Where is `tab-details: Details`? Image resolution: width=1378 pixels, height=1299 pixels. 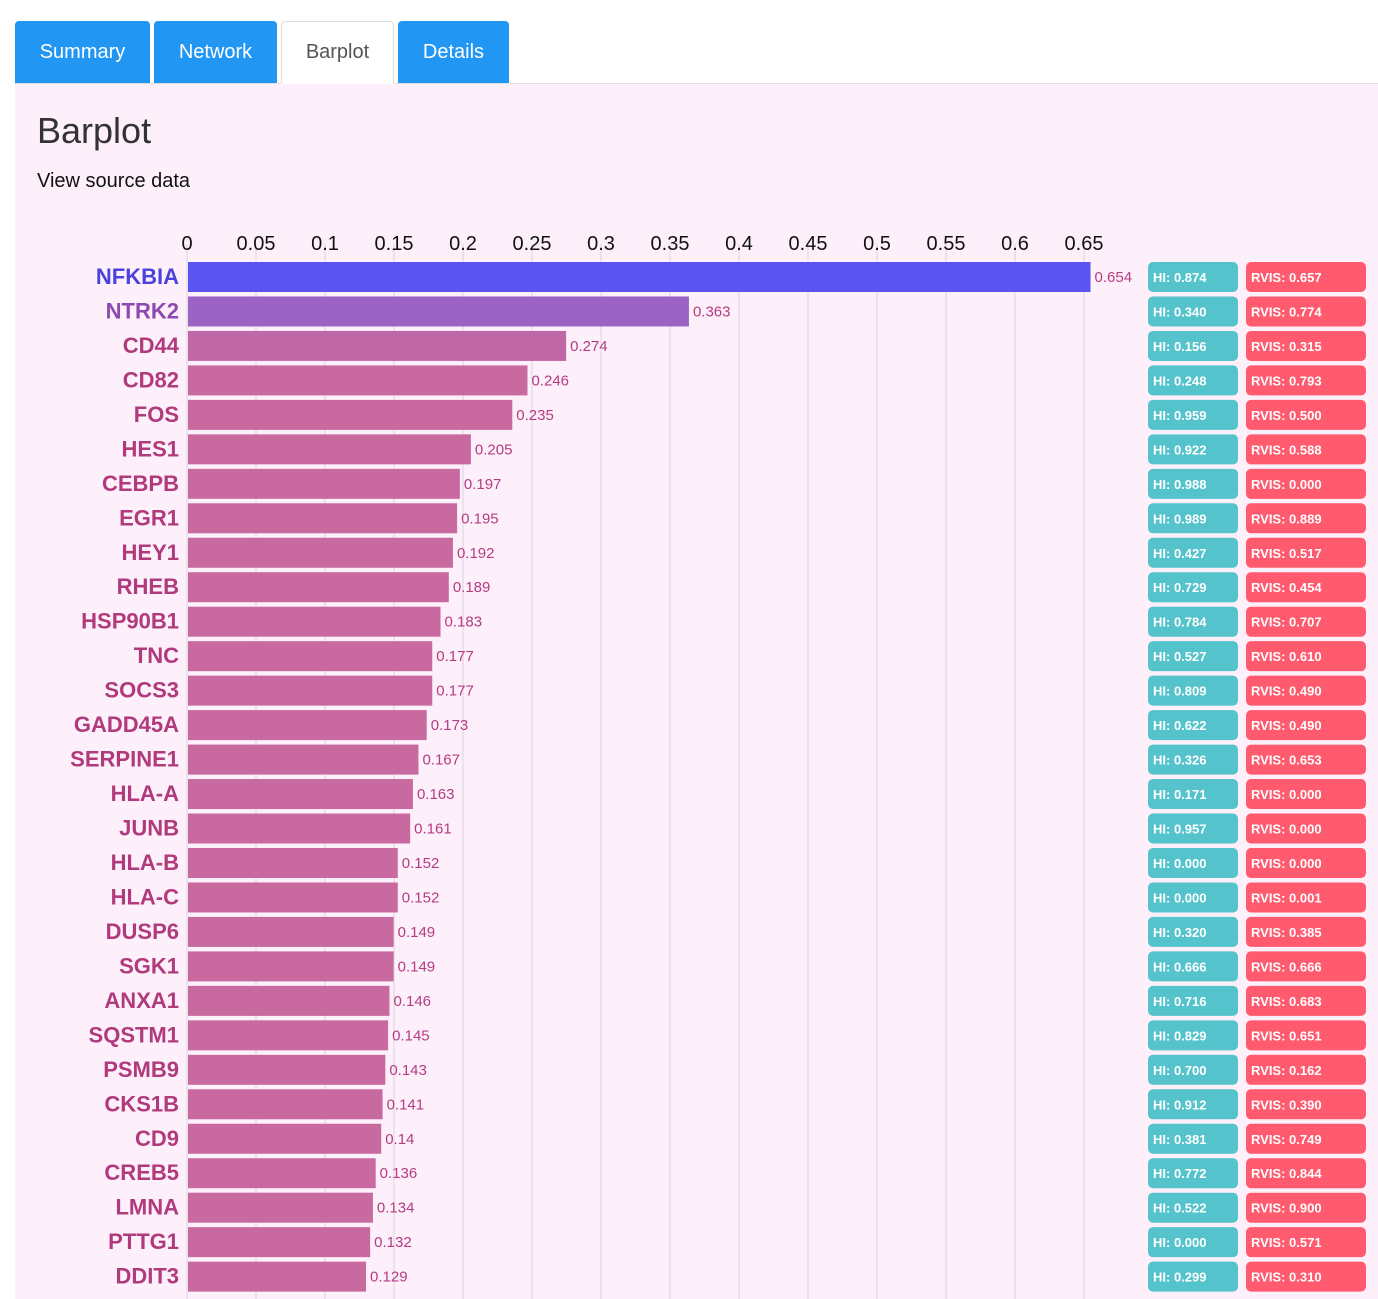
tab-details: Details is located at coordinates (453, 52).